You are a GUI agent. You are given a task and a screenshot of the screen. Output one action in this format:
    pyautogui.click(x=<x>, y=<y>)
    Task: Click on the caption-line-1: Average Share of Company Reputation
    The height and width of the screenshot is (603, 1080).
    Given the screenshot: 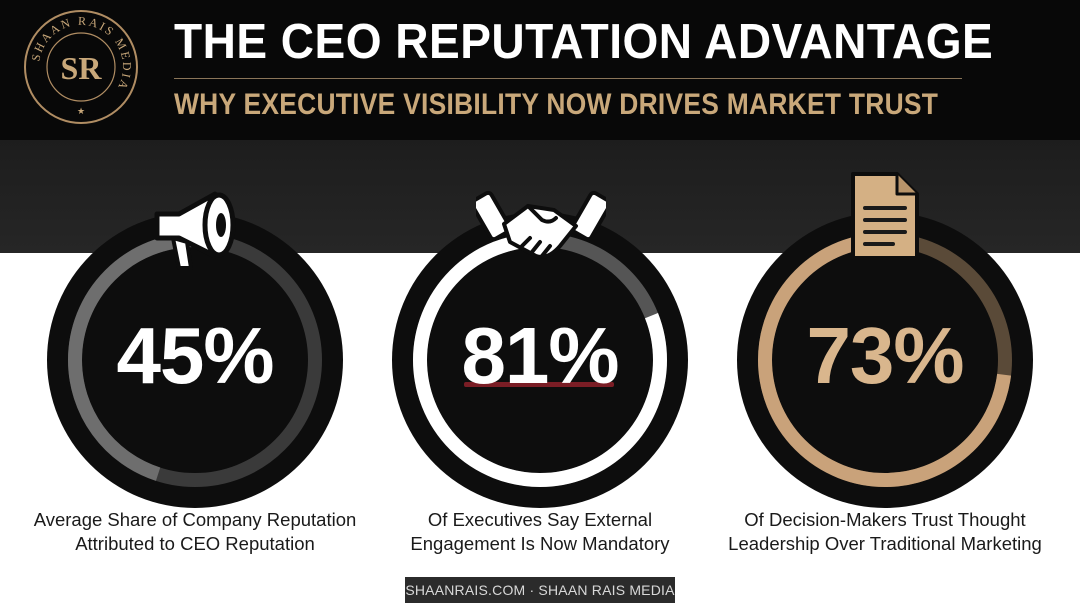 What is the action you would take?
    pyautogui.click(x=195, y=519)
    